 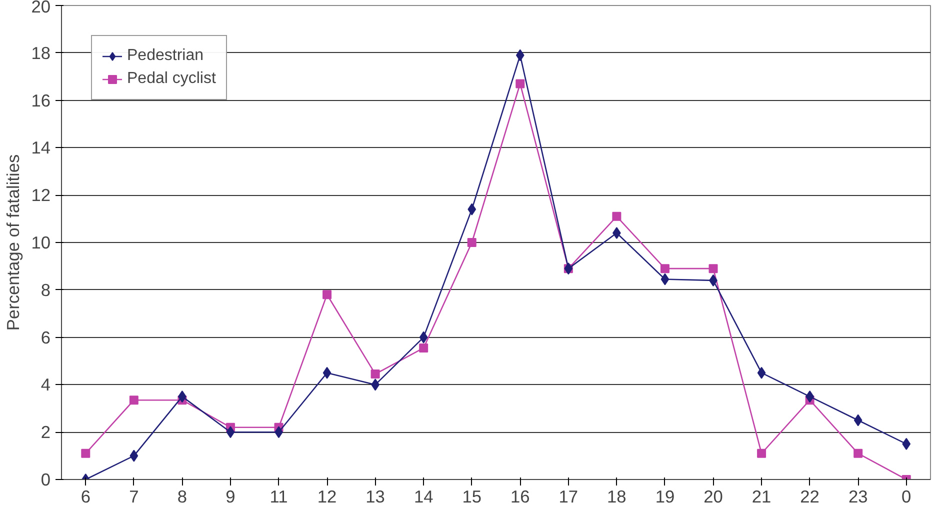 I want to click on x-tick-label: 19, so click(x=665, y=496).